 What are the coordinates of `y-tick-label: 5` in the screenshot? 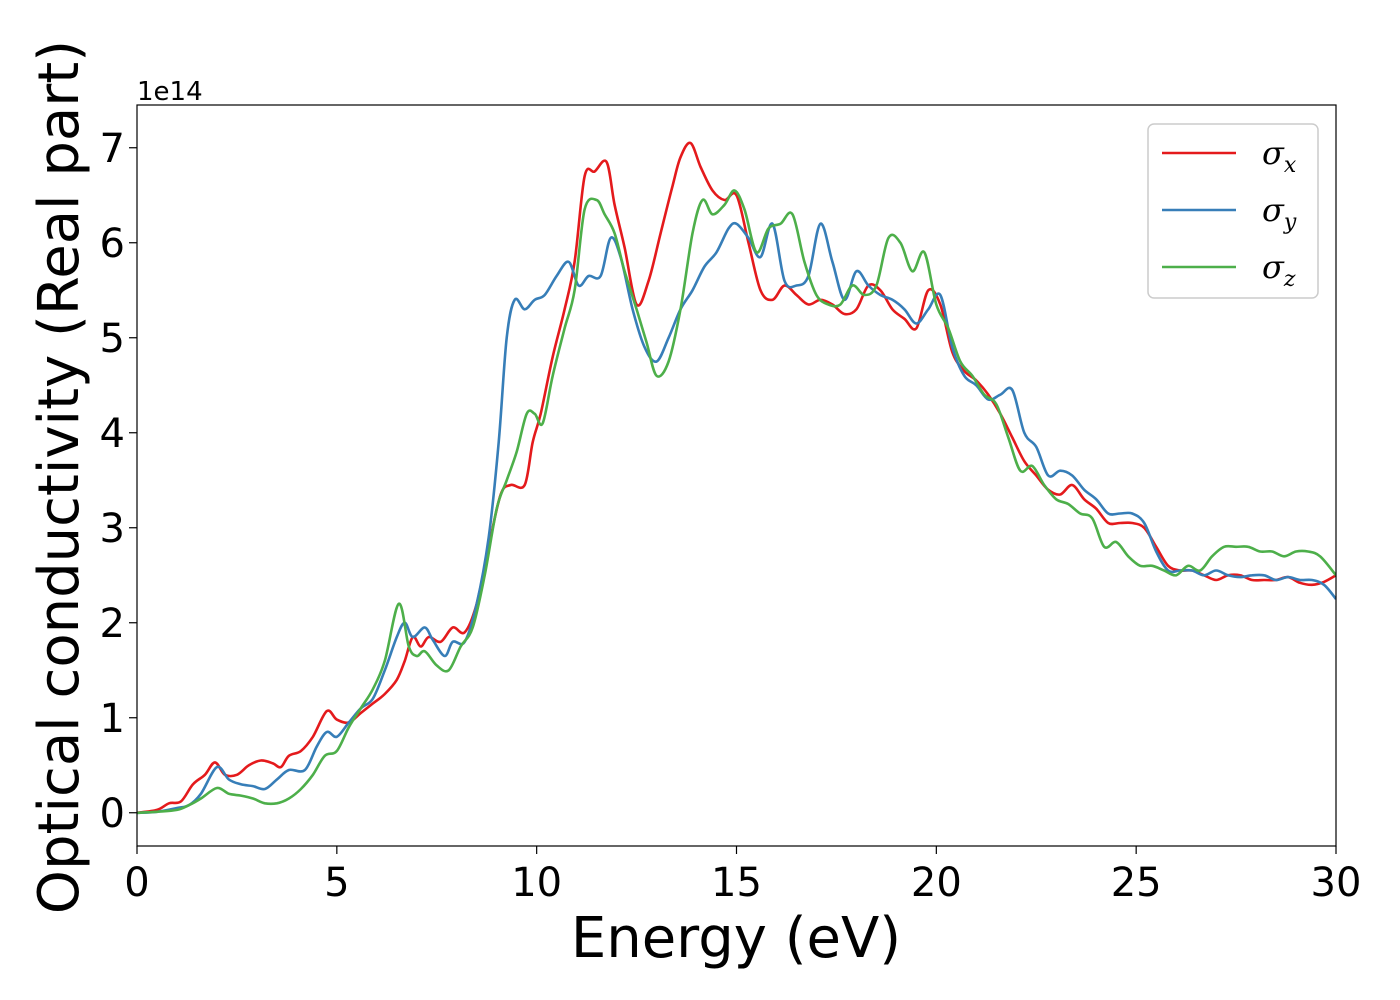 It's located at (112, 339).